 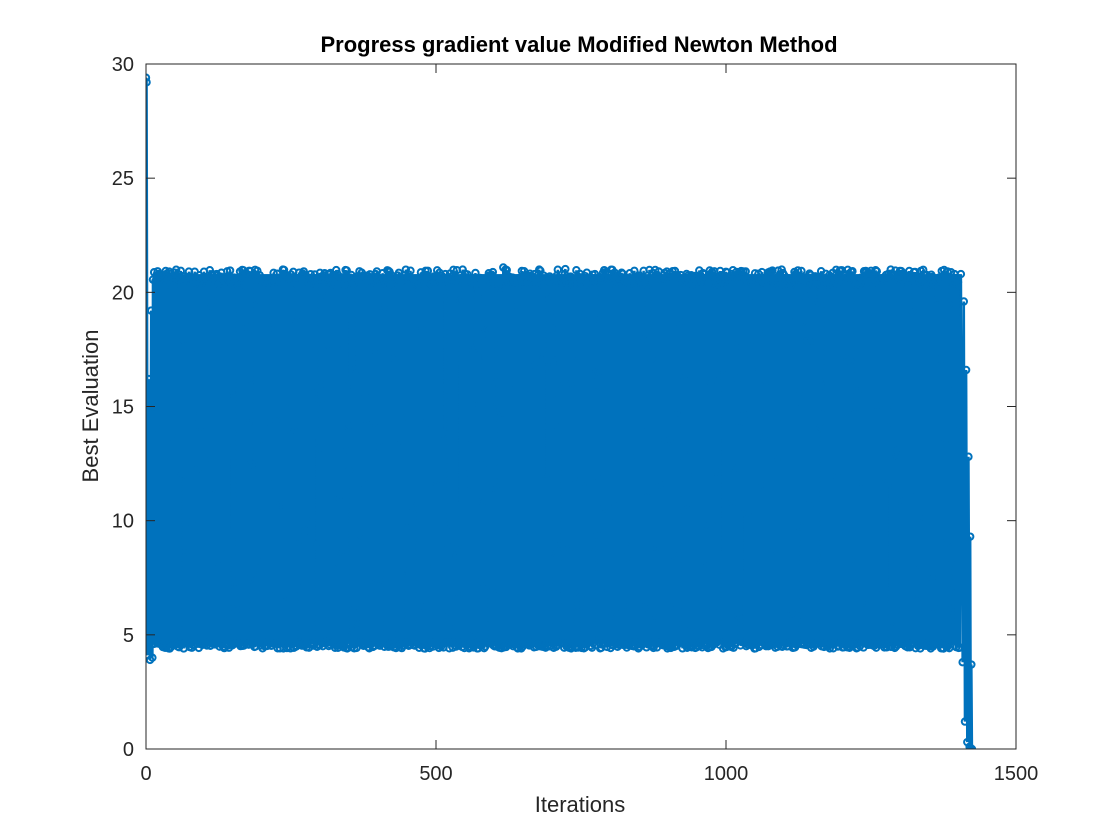 I want to click on x-tick-label: 1500, so click(x=1016, y=774).